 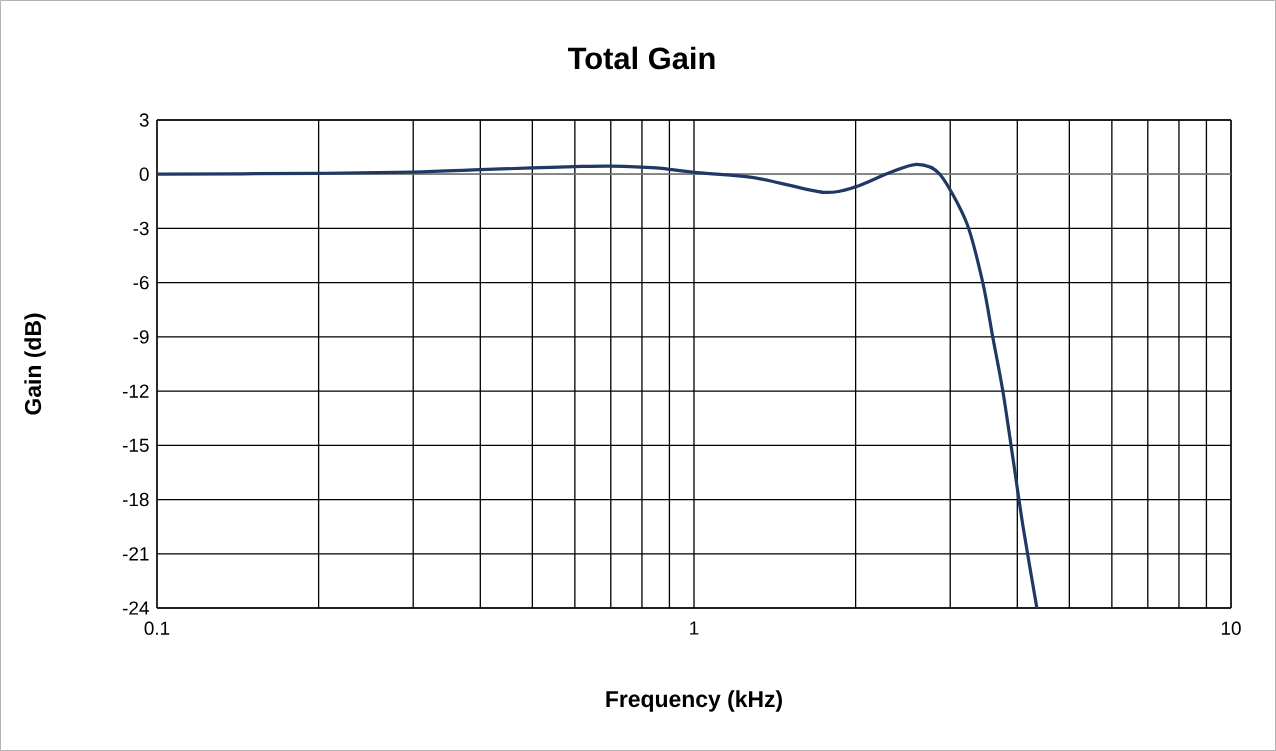 I want to click on x-tick-label: 10, so click(x=1231, y=628).